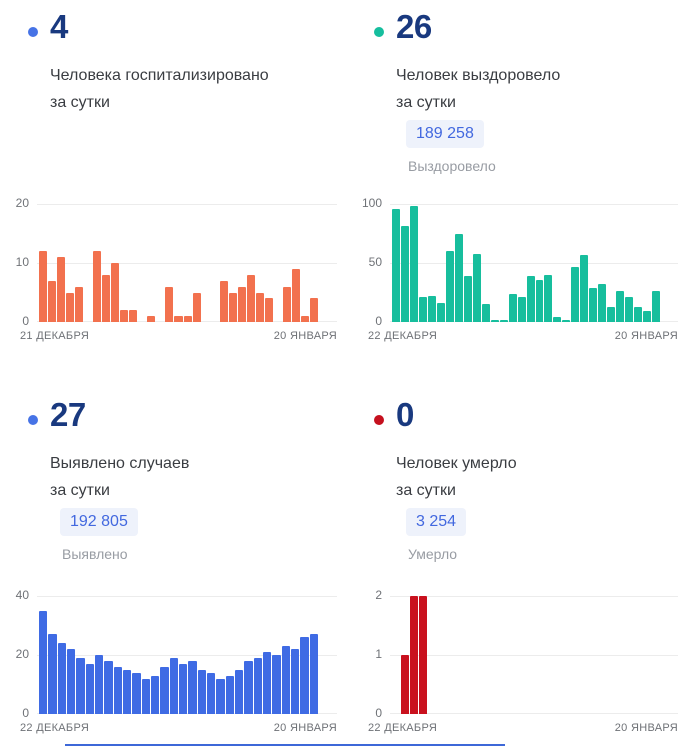 This screenshot has width=693, height=746. I want to click on chart-hospitalized-x-axis: 21 ДЕКАБРЯ 20 ЯНВАРЯ, so click(178, 336).